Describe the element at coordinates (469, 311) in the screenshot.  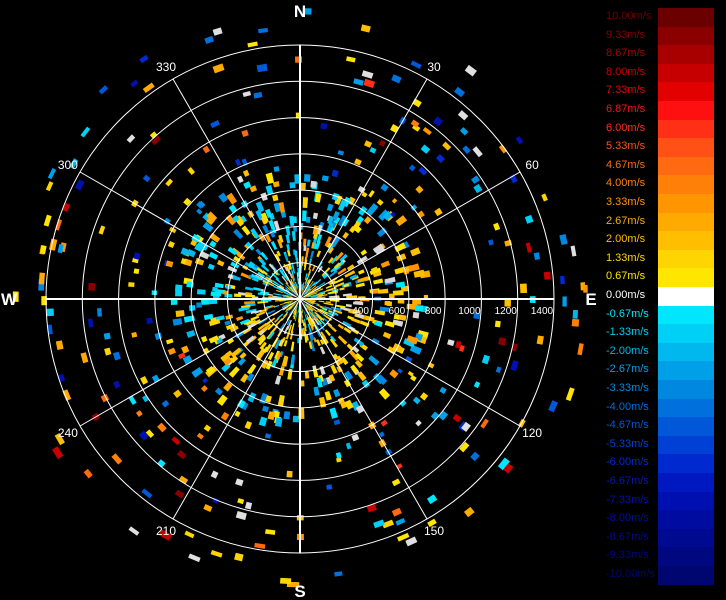
I see `range-label: 1000` at that location.